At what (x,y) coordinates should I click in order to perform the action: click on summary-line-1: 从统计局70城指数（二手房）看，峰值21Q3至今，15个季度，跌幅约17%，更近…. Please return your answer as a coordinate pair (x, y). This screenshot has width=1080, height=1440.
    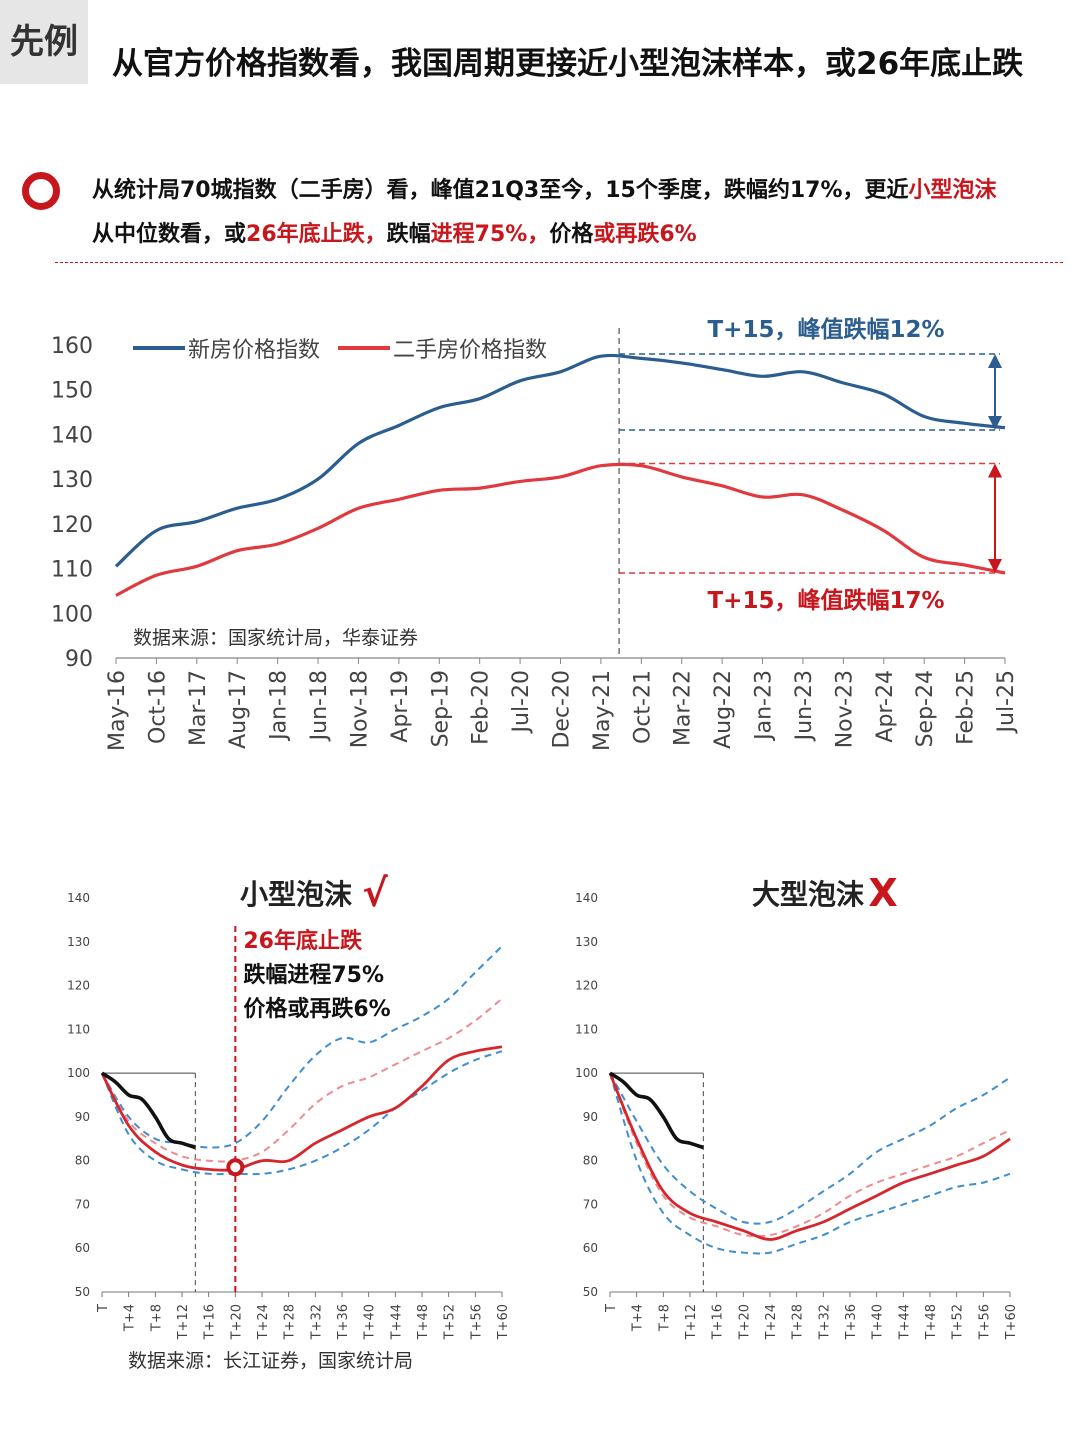
    Looking at the image, I should click on (544, 188).